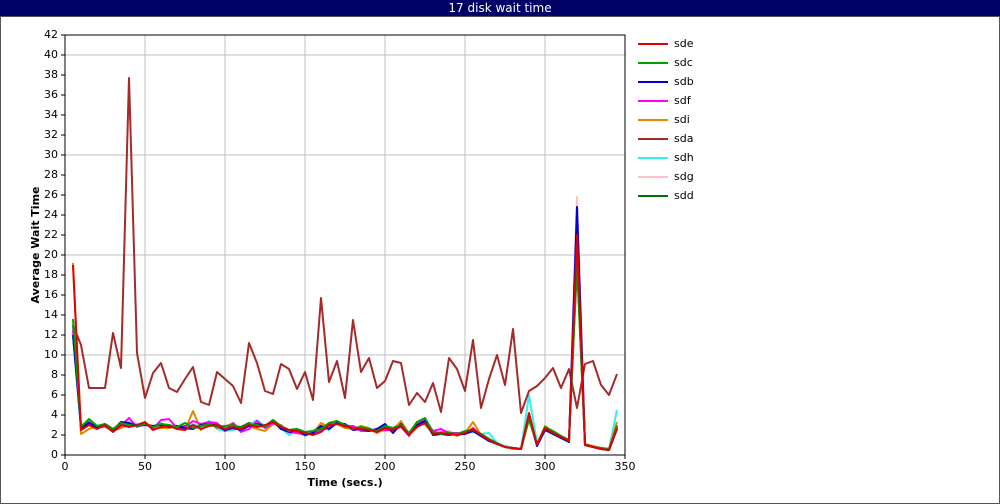 The image size is (1000, 504). Describe the element at coordinates (54, 454) in the screenshot. I see `y-tick-label: 0` at that location.